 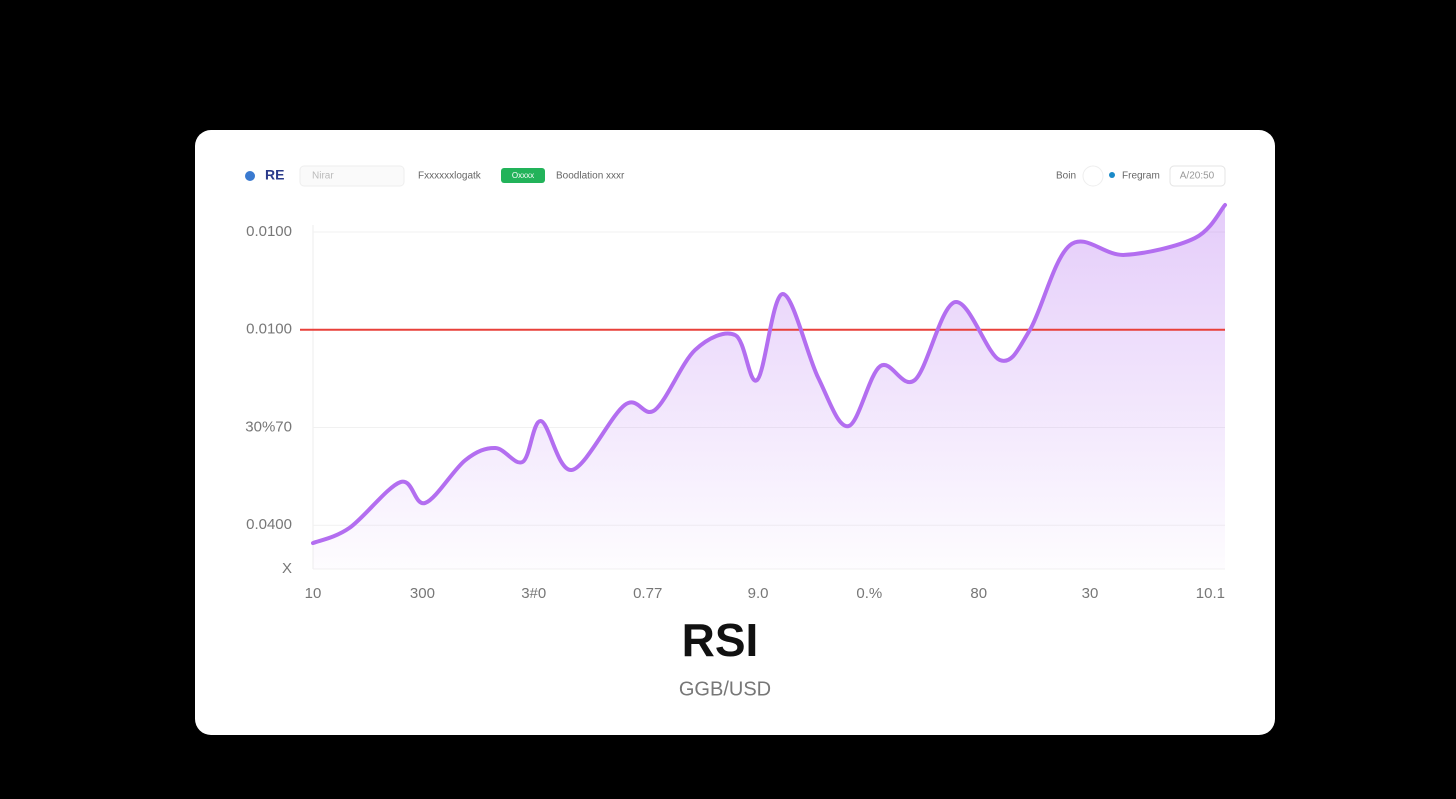 I want to click on chart-subtitle: GGB/USD, so click(x=725, y=689).